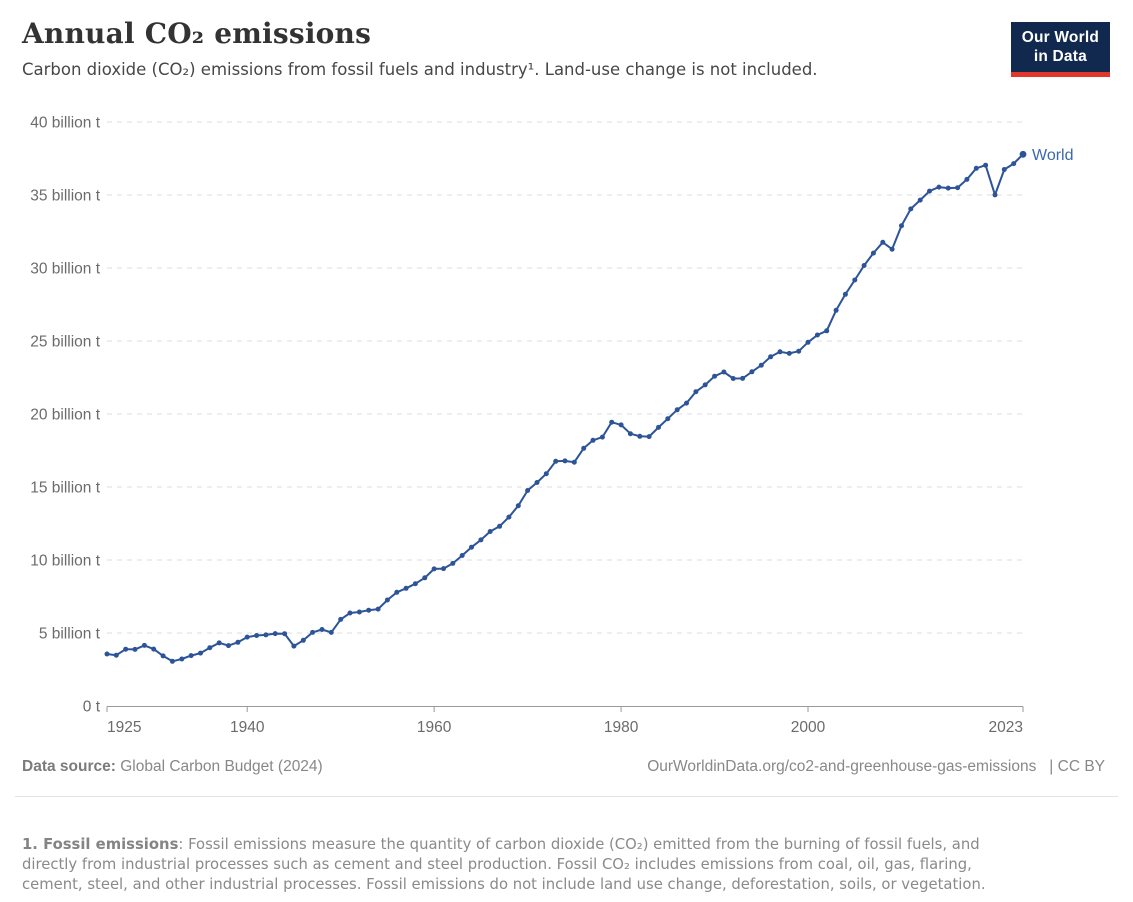  I want to click on license-link: CC BY, so click(1081, 766).